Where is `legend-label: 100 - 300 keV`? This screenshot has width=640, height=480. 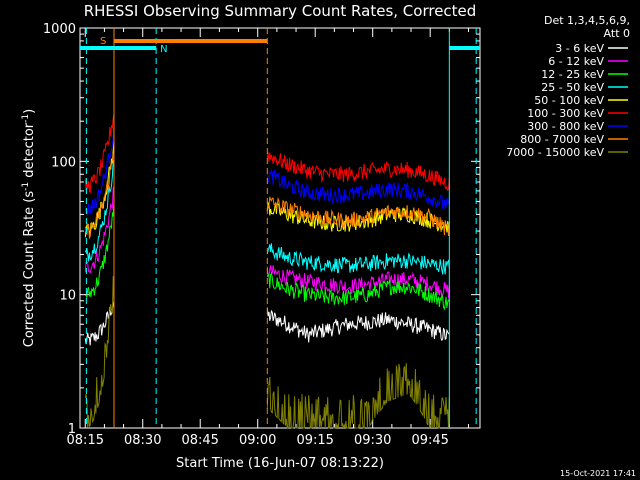 legend-label: 100 - 300 keV is located at coordinates (565, 113).